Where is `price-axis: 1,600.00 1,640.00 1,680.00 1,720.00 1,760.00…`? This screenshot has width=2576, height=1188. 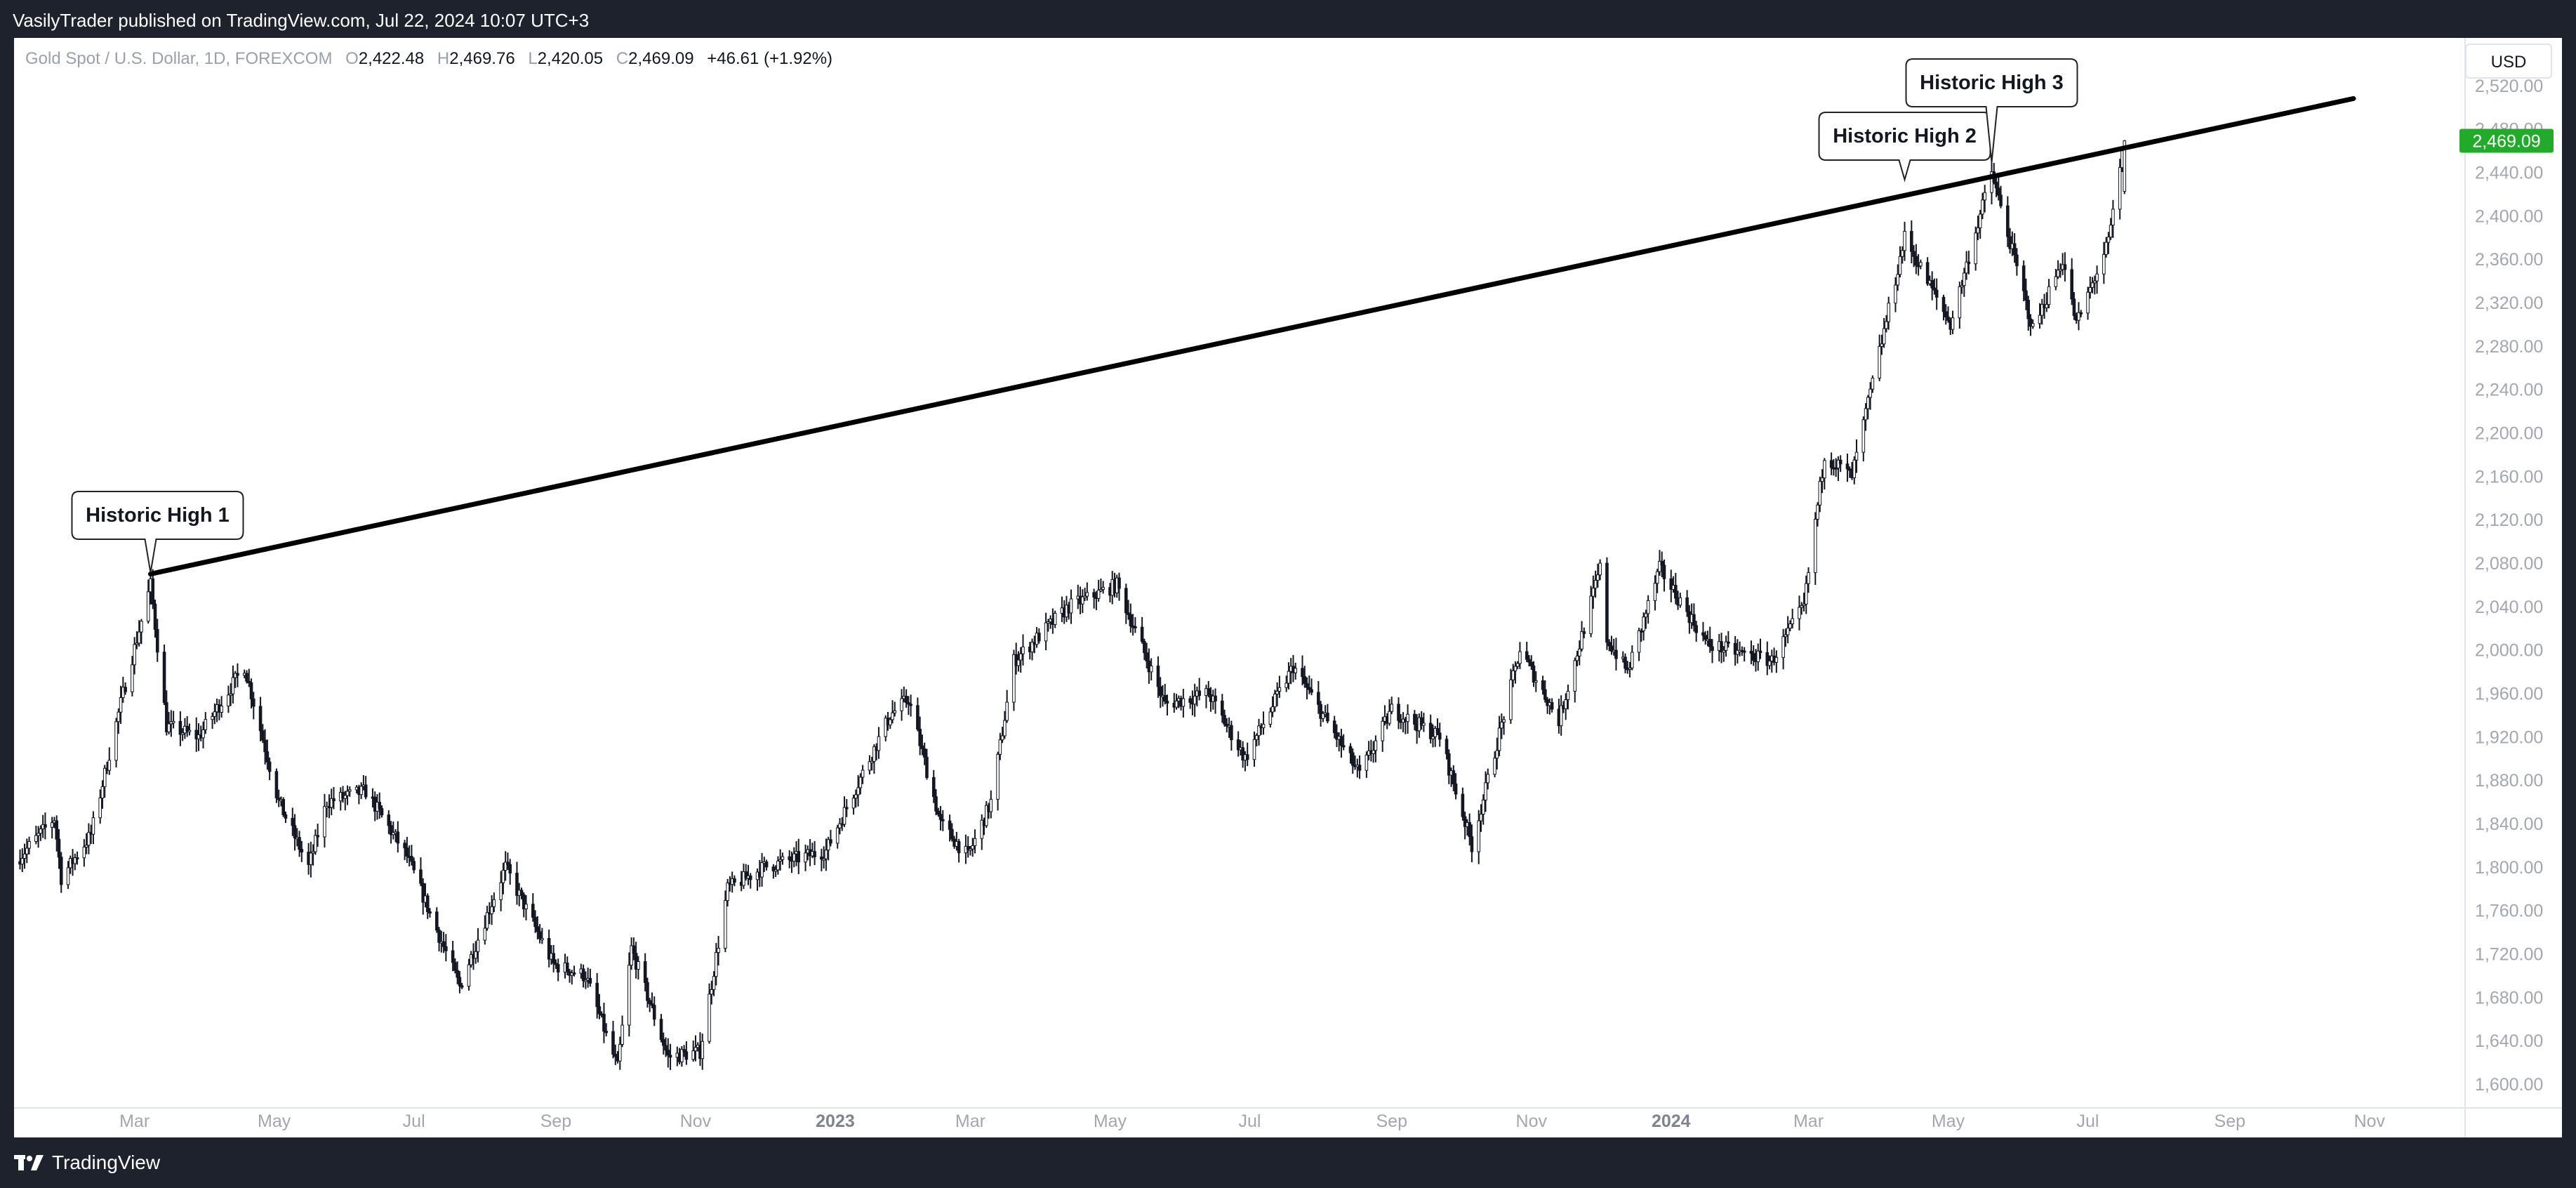
price-axis: 1,600.00 1,640.00 1,680.00 1,720.00 1,760.00… is located at coordinates (2509, 586).